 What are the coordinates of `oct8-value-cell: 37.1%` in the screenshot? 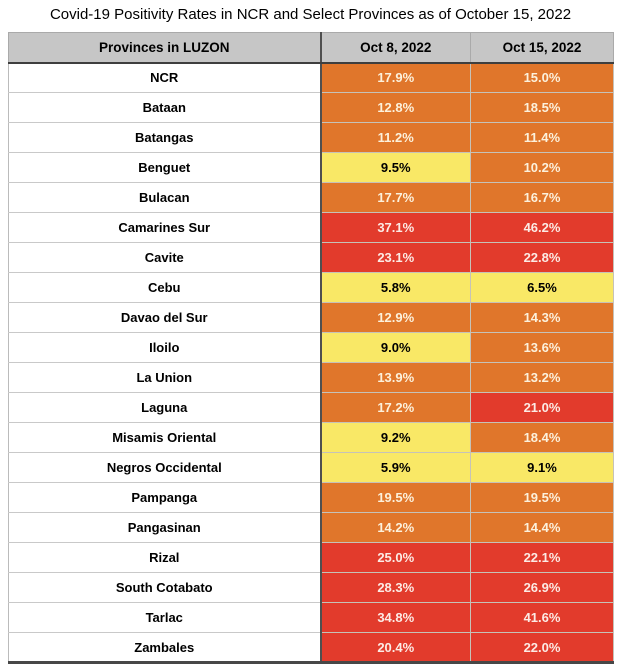 It's located at (395, 227).